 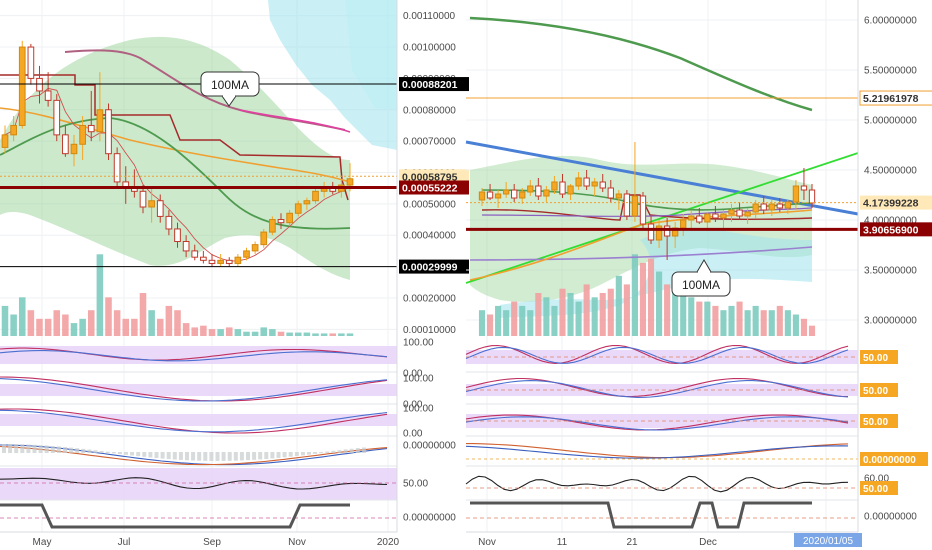 What do you see at coordinates (890, 121) in the screenshot?
I see `y-tick-label: 5.00000000` at bounding box center [890, 121].